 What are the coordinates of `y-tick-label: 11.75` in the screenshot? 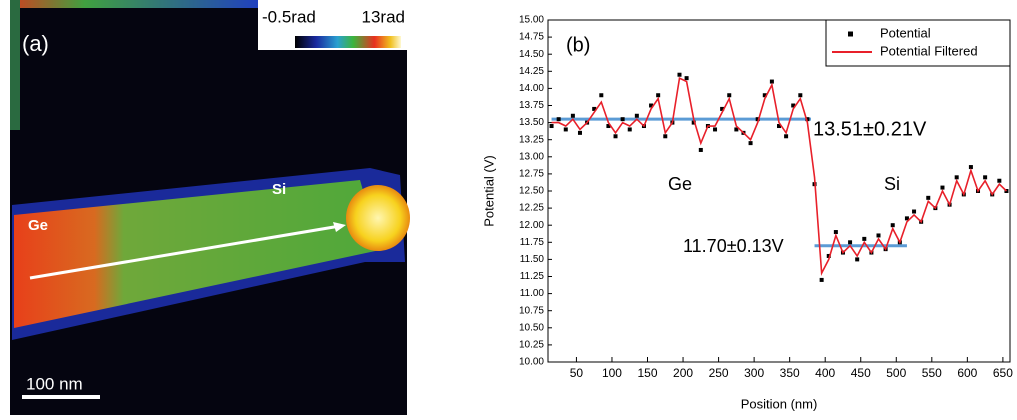 It's located at (532, 242).